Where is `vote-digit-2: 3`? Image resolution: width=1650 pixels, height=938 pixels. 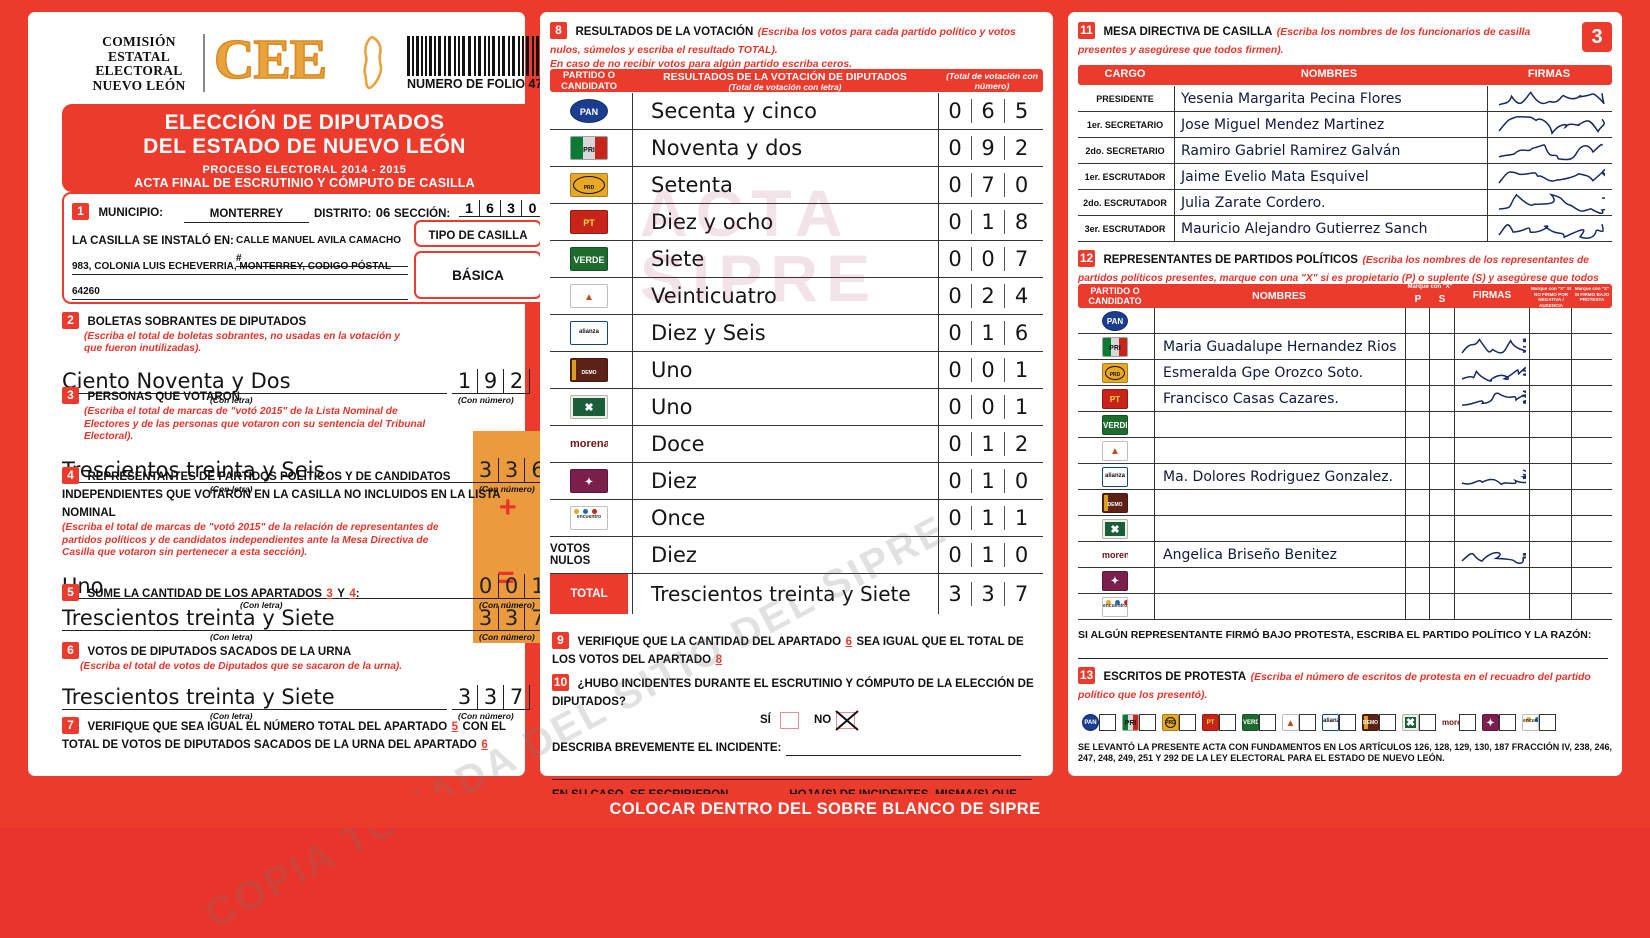 vote-digit-2: 3 is located at coordinates (988, 594).